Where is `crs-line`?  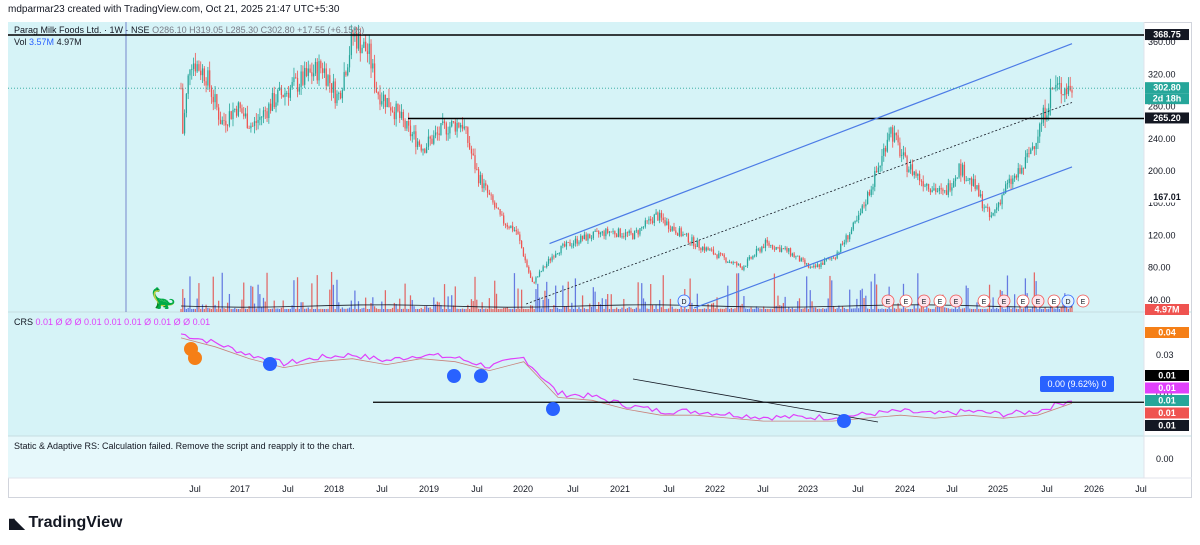
crs-line is located at coordinates (626, 377).